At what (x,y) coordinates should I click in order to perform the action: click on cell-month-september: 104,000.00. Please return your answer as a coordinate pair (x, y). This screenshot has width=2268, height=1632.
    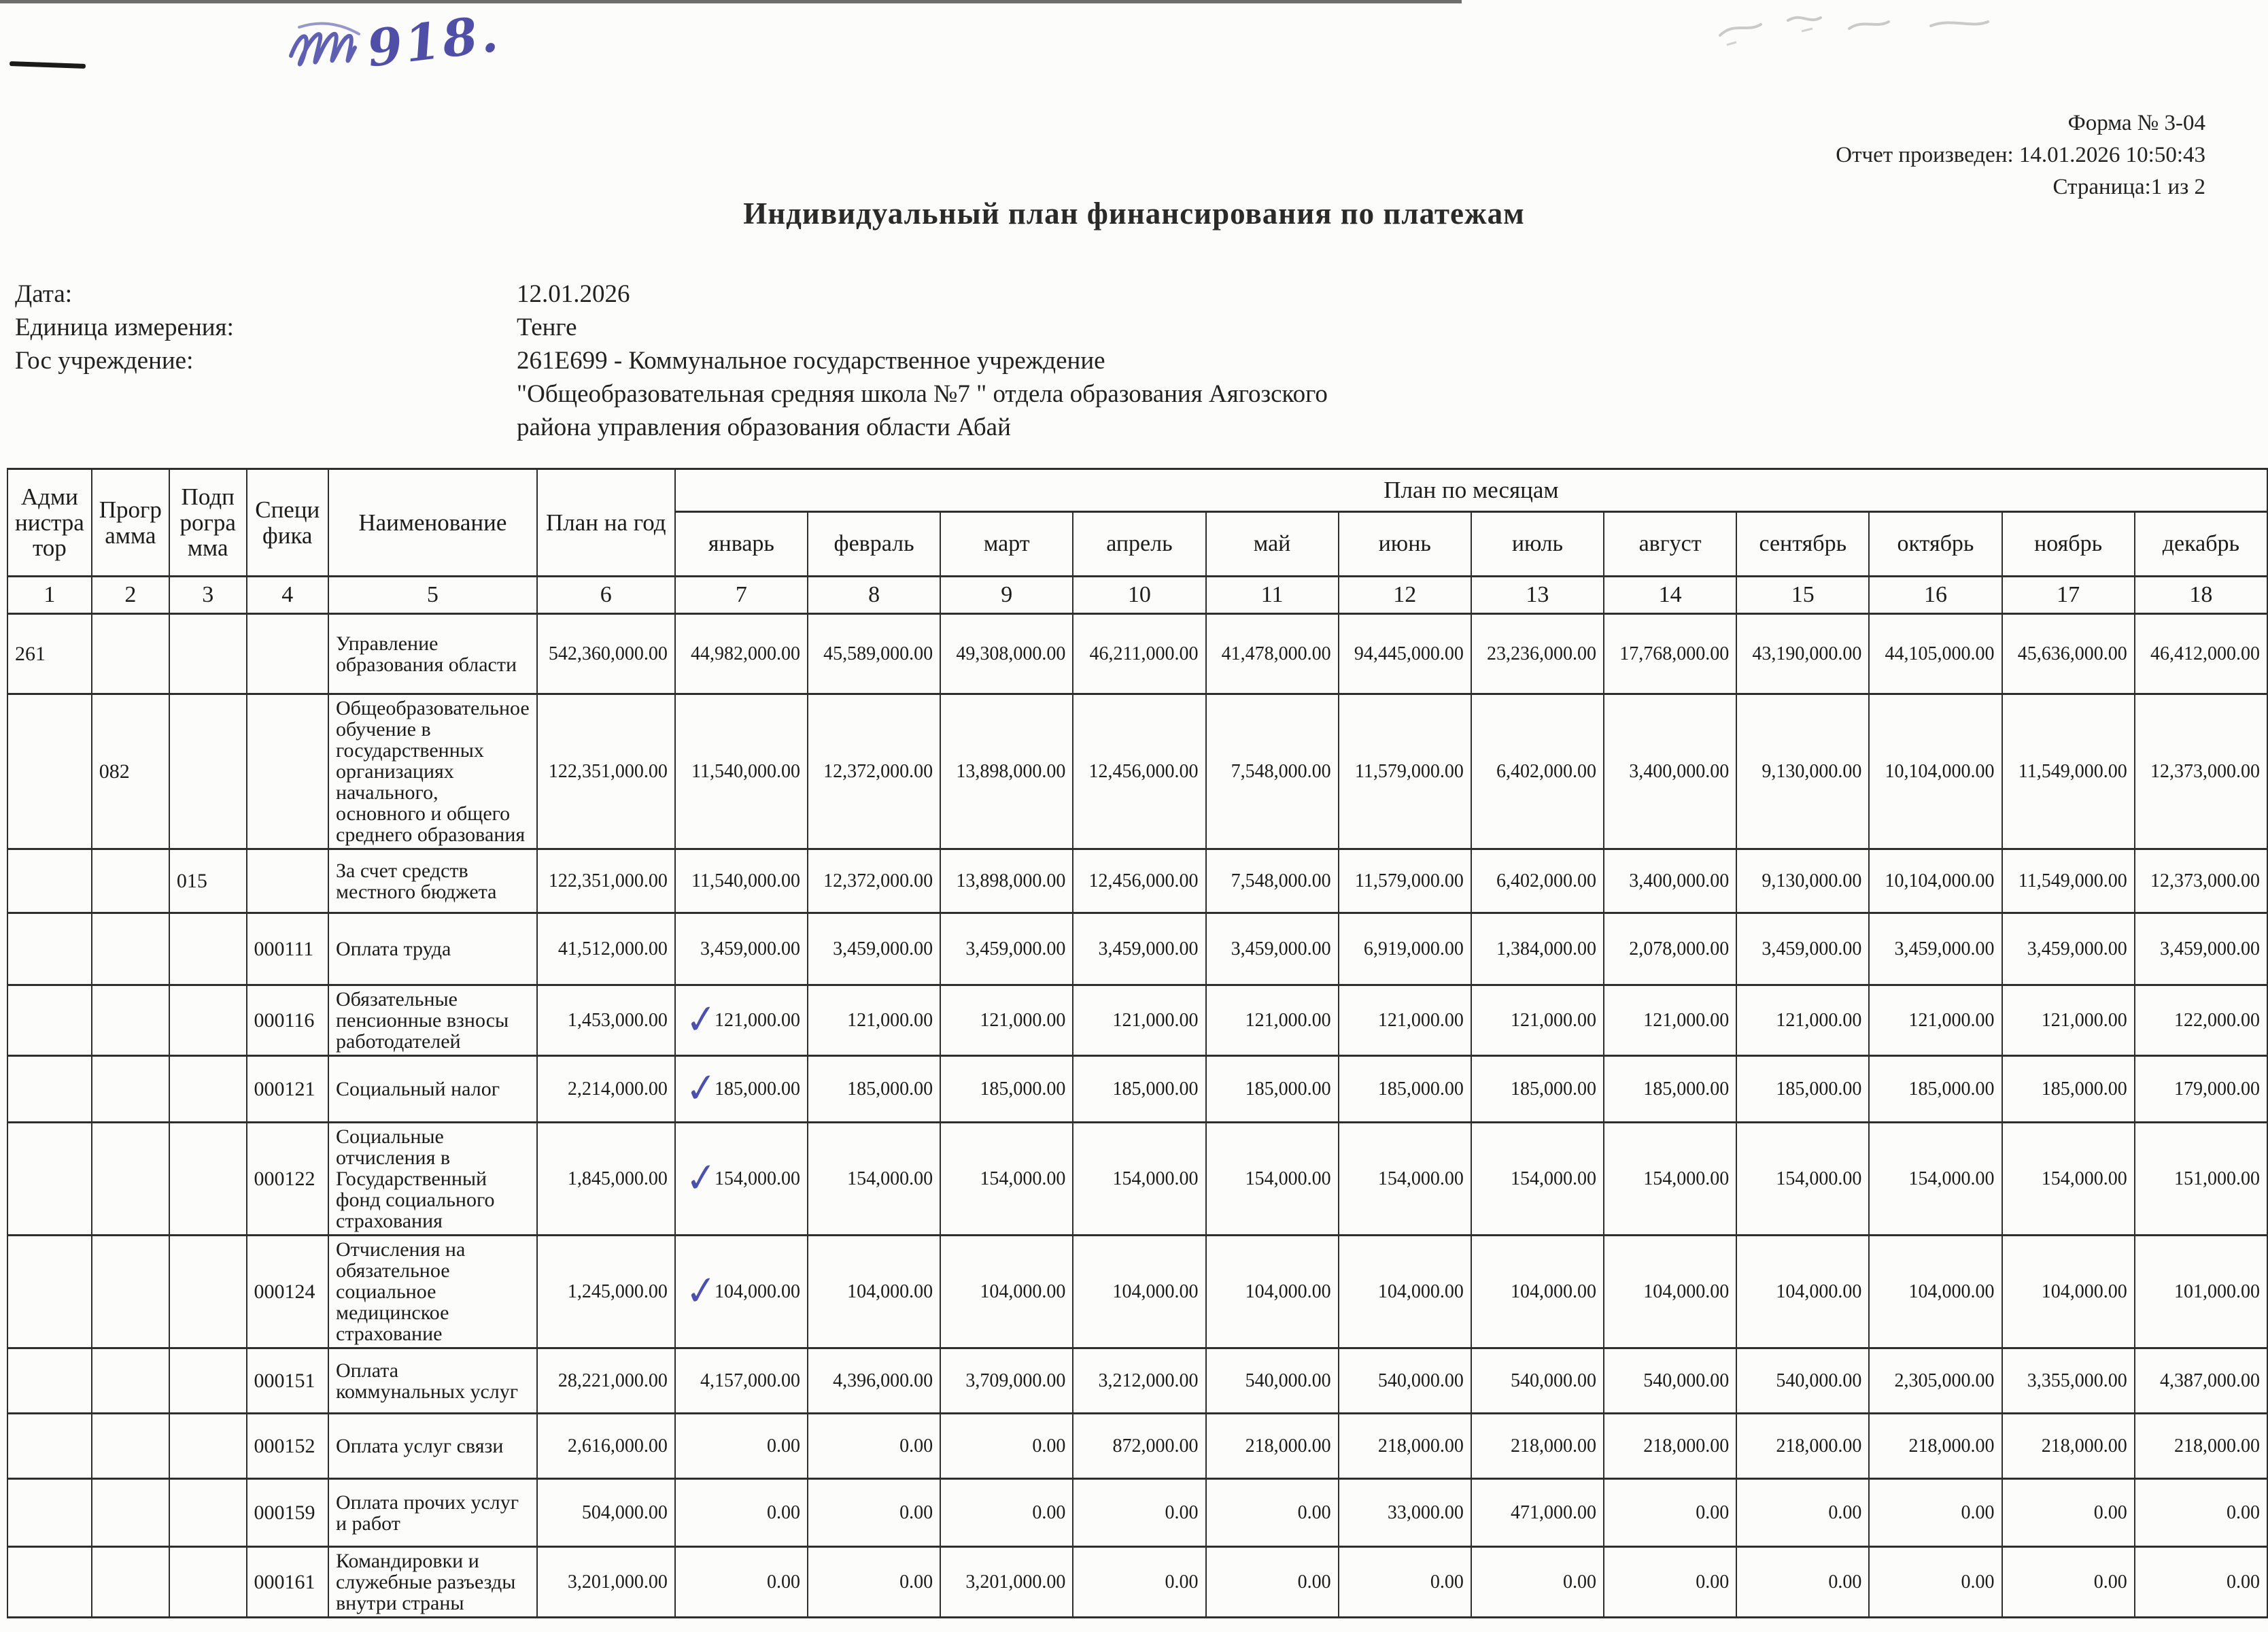
    Looking at the image, I should click on (1803, 1292).